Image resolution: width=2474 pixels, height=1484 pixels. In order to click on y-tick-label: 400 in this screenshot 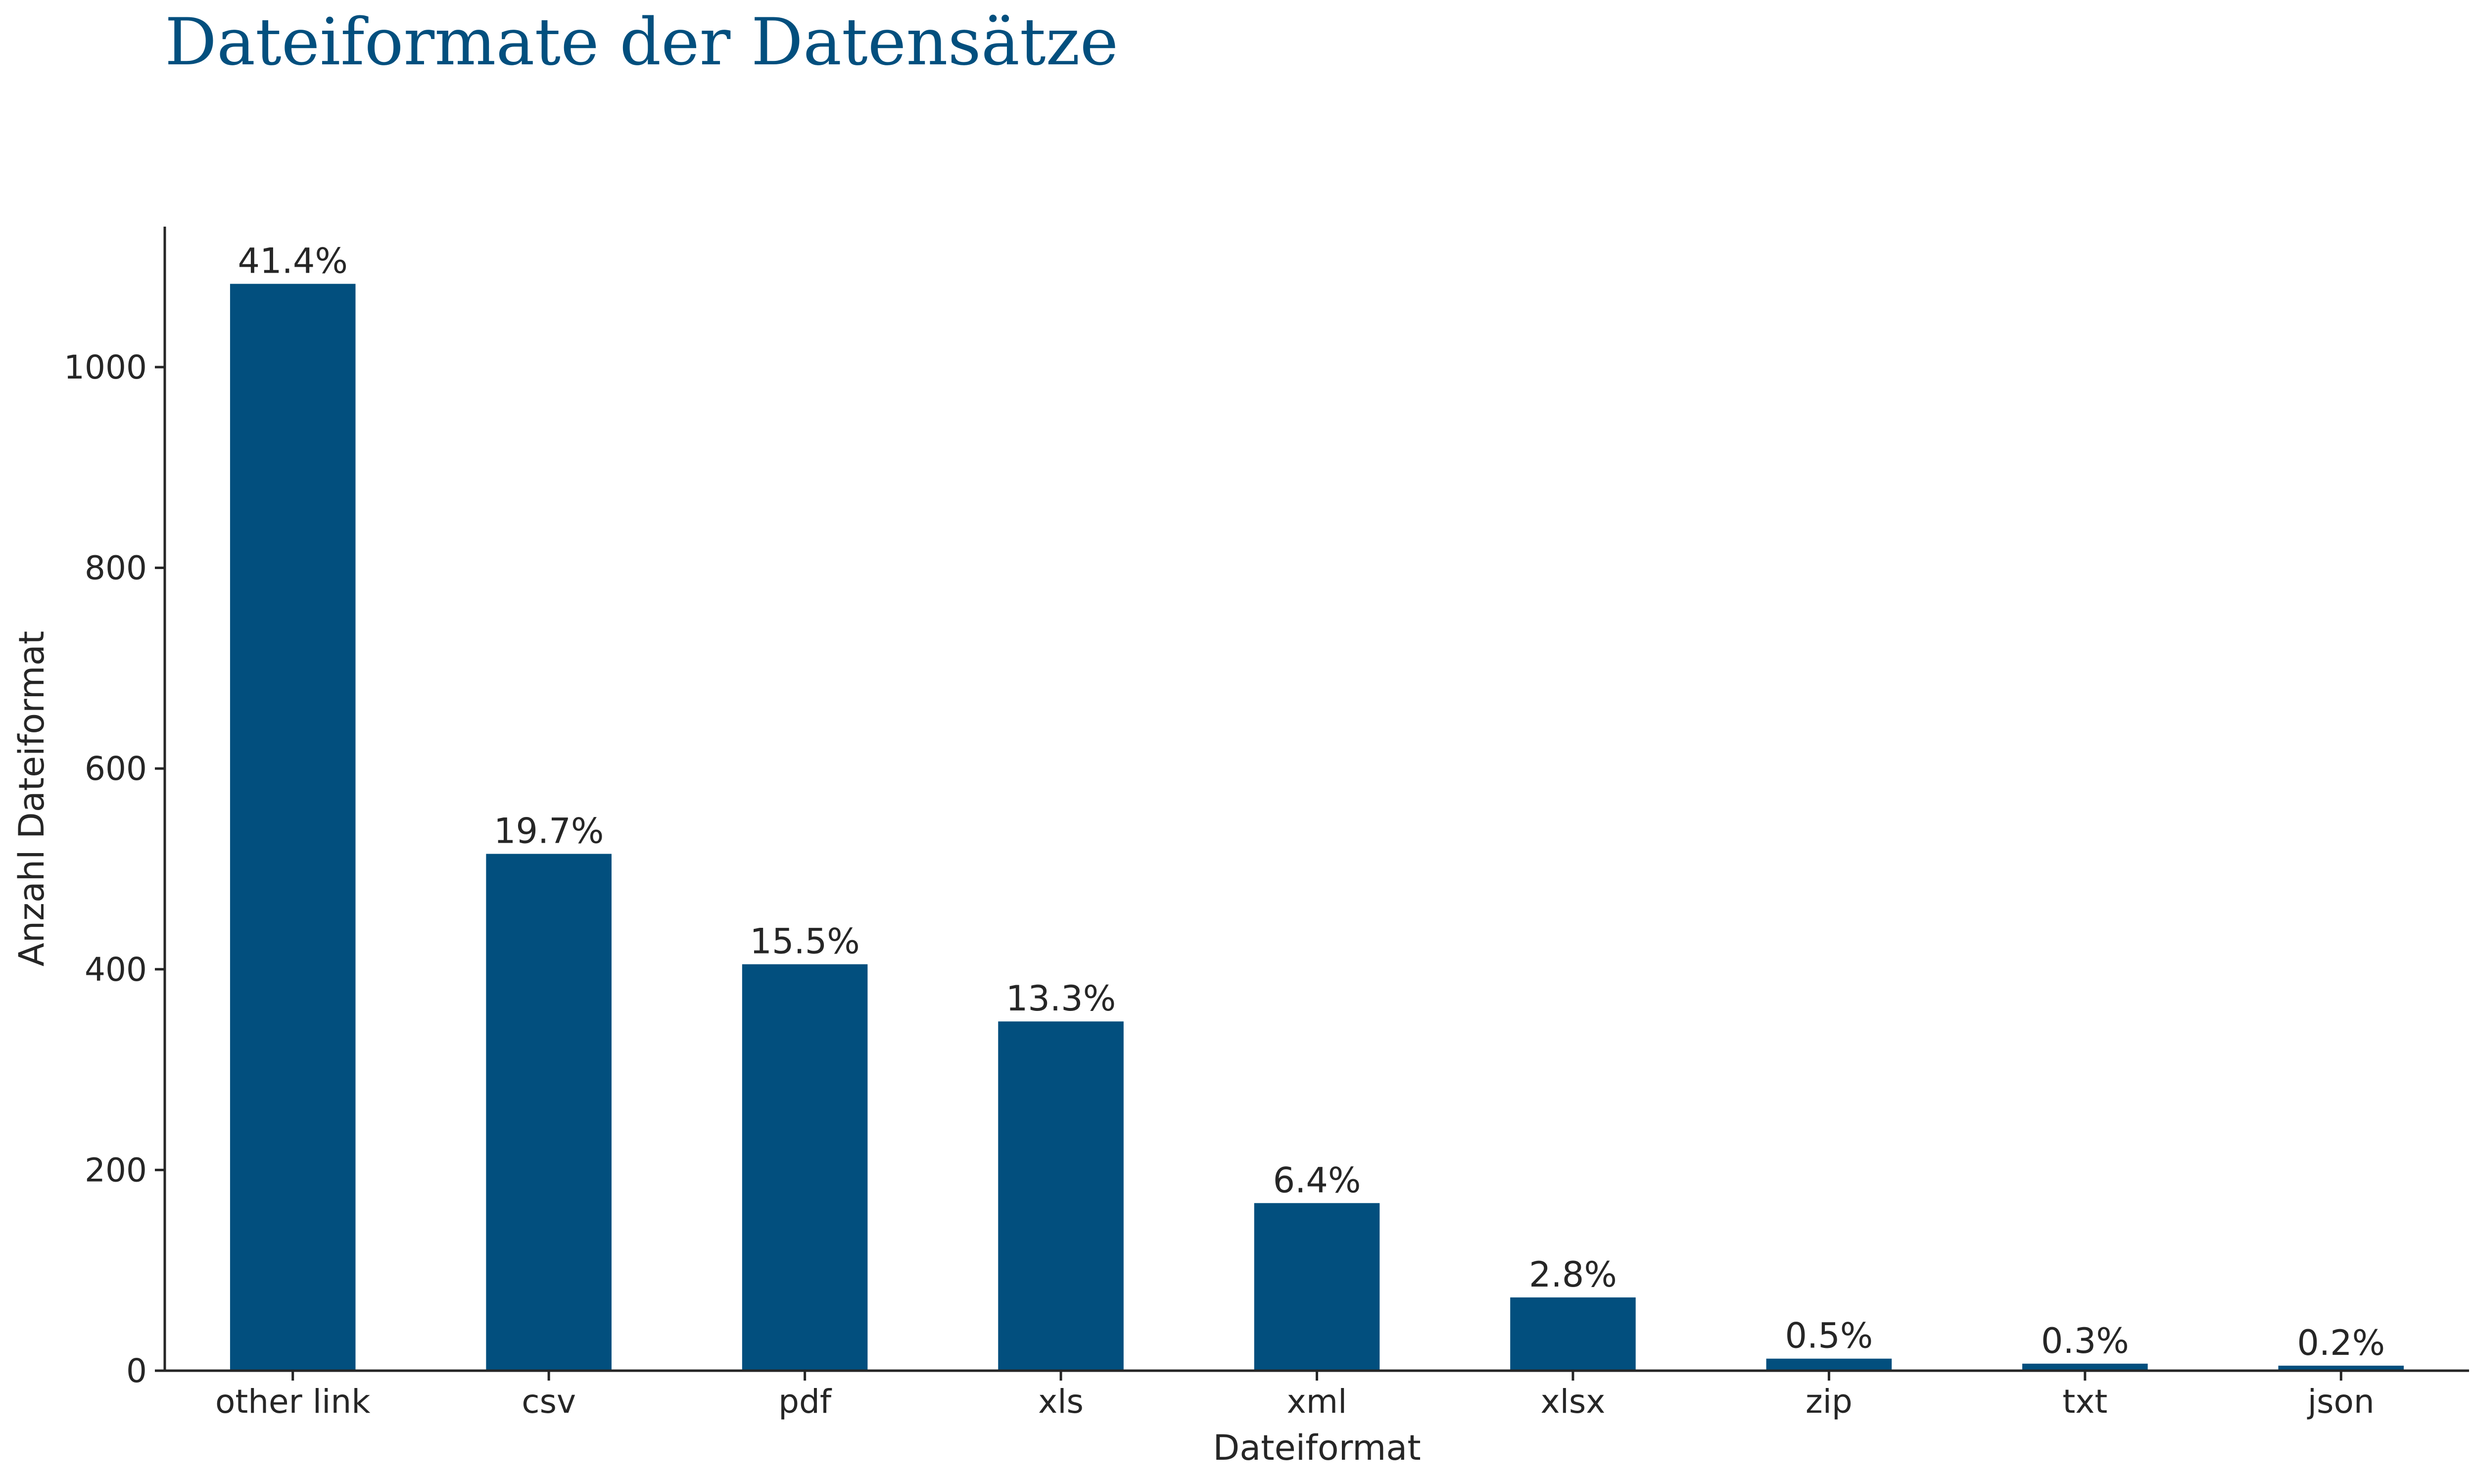, I will do `click(116, 970)`.